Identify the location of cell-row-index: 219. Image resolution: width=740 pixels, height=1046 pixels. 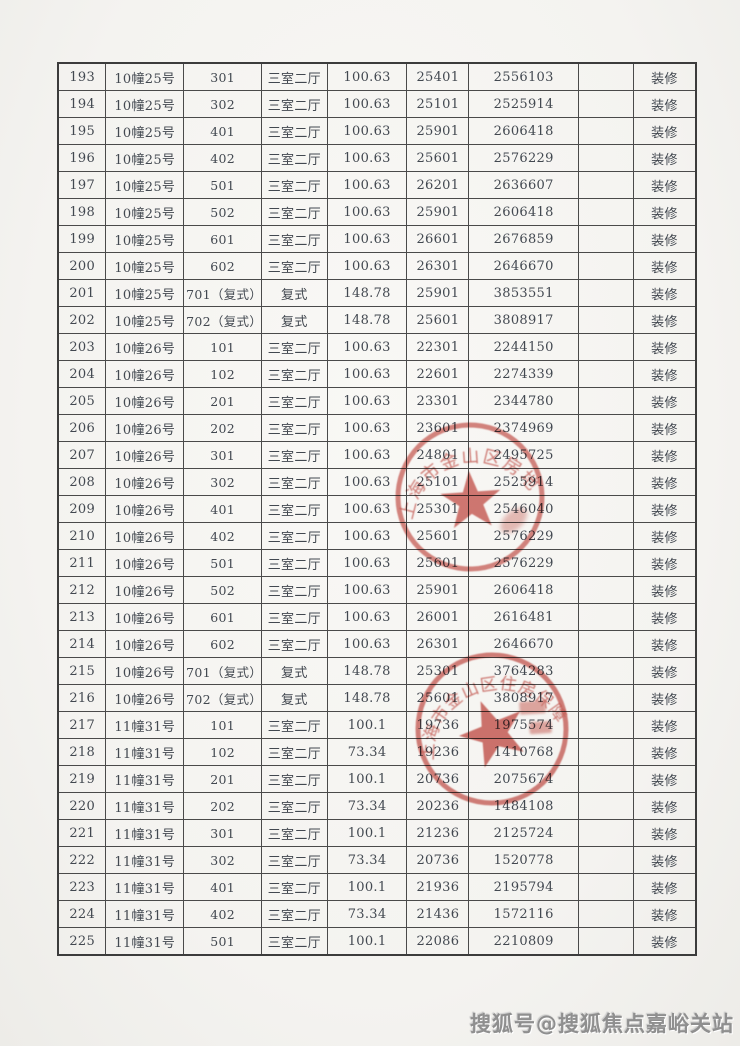
(82, 779).